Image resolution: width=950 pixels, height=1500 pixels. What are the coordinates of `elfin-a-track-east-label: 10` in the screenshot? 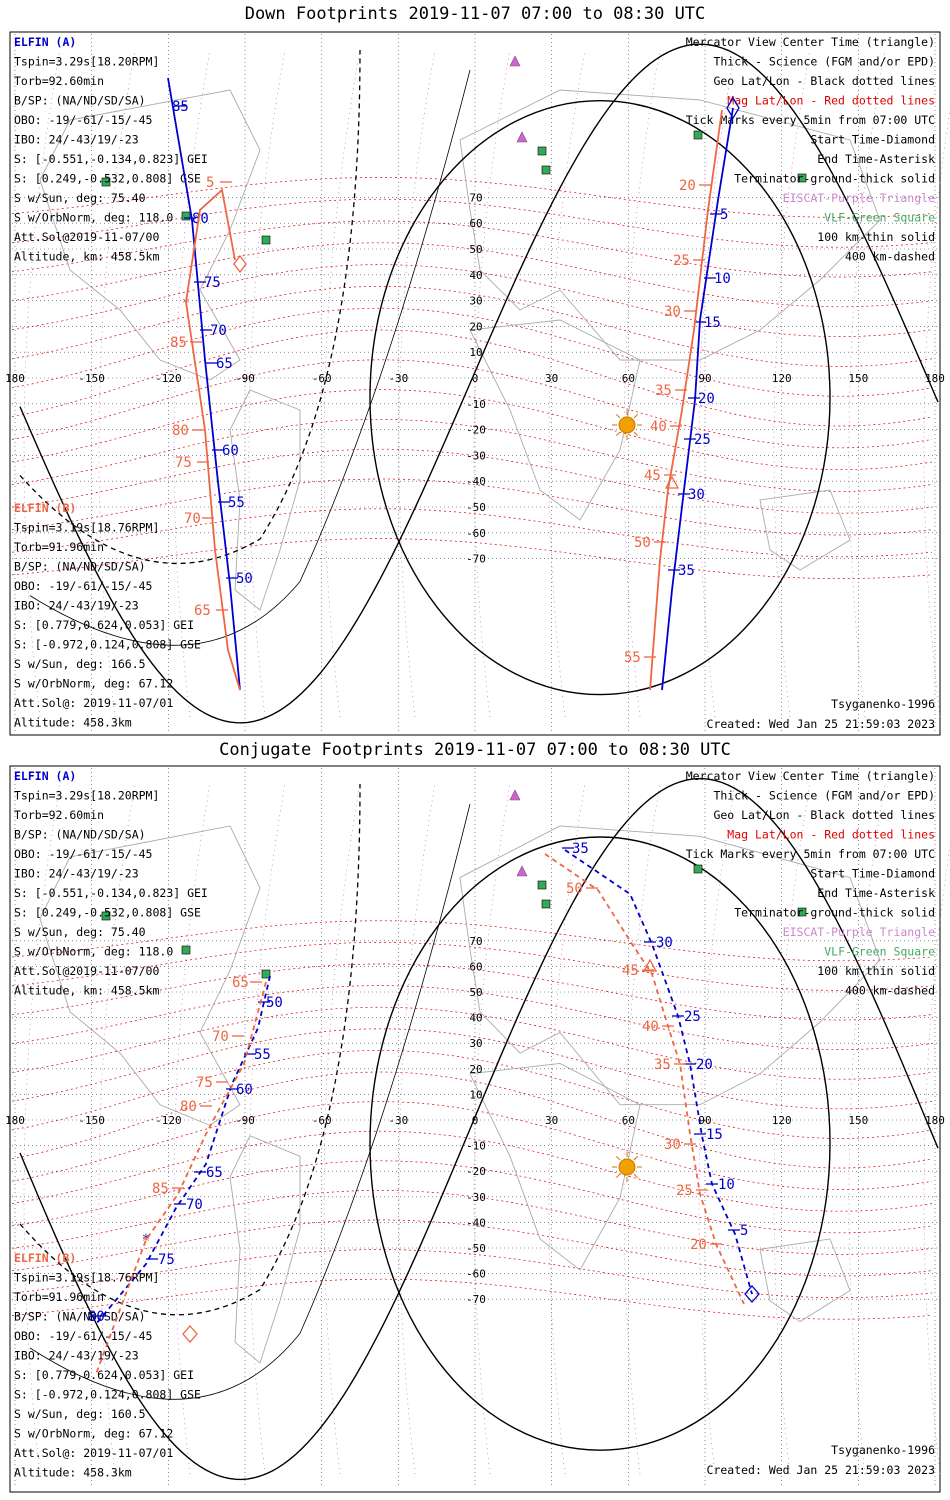 It's located at (726, 1185).